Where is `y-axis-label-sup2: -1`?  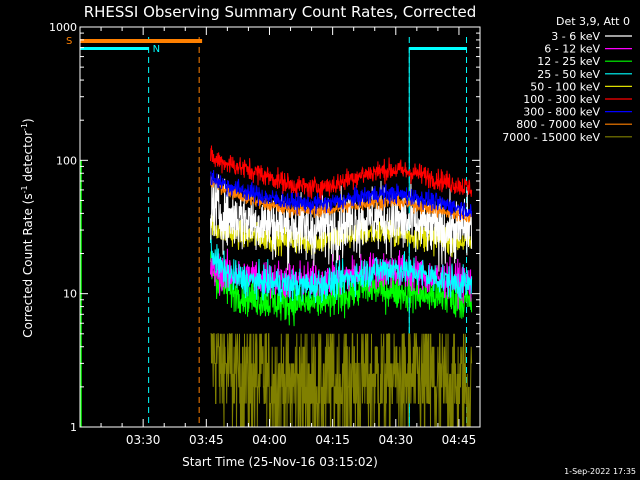 y-axis-label-sup2: -1 is located at coordinates (24, 127).